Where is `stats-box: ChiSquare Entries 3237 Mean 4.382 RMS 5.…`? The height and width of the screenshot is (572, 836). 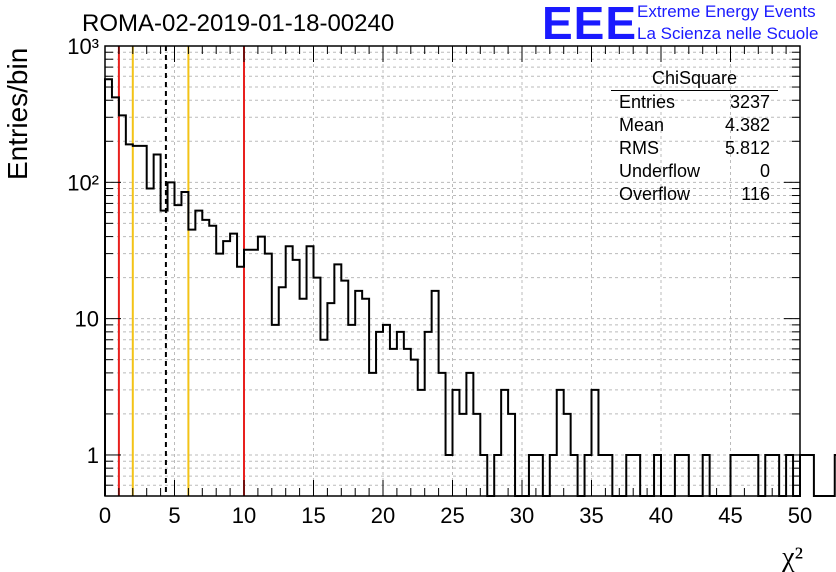
stats-box: ChiSquare Entries 3237 Mean 4.382 RMS 5.… is located at coordinates (694, 137).